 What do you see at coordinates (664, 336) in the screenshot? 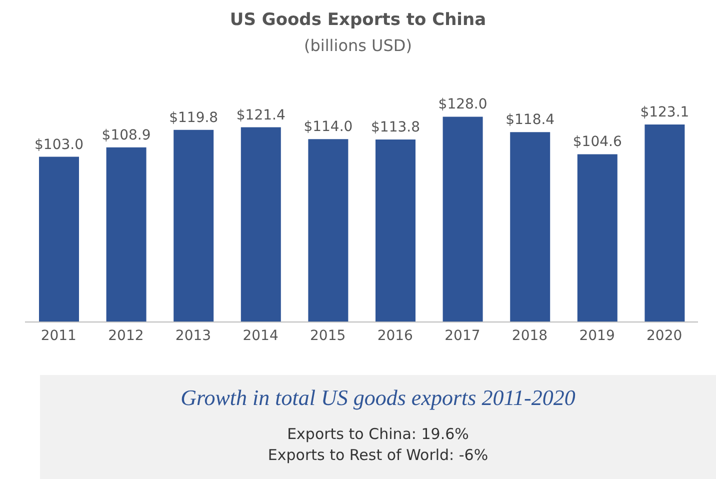
I see `x-tick-label: 2020` at bounding box center [664, 336].